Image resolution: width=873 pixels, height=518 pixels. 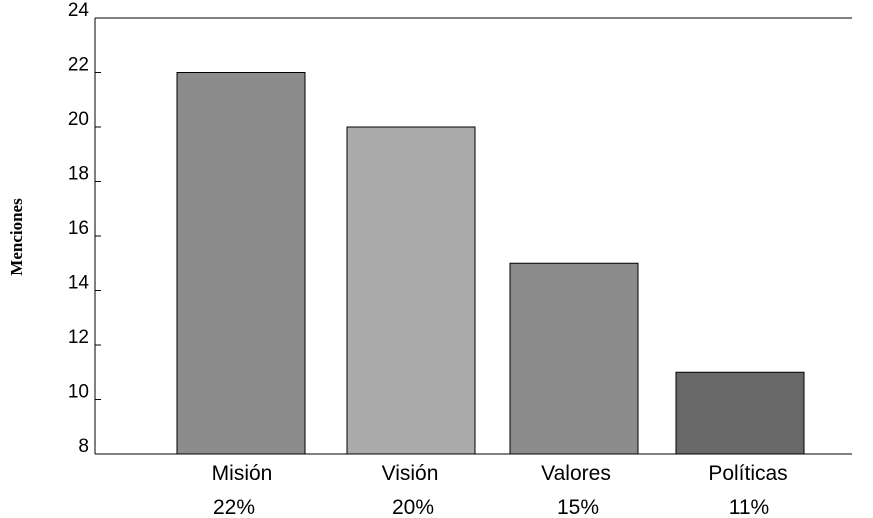 I want to click on category-label: Misión, so click(x=242, y=473).